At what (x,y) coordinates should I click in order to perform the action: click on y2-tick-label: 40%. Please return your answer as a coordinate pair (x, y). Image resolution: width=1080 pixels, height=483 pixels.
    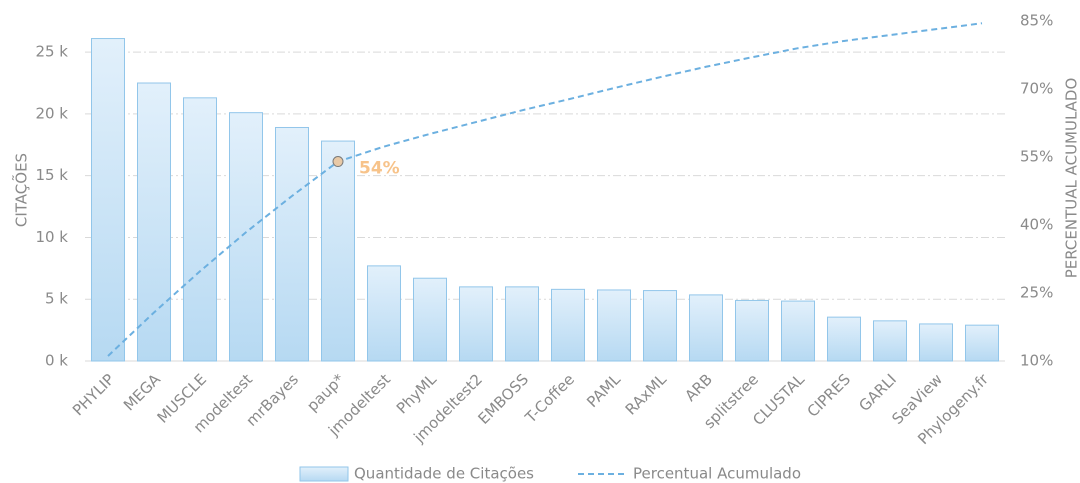
    Looking at the image, I should click on (1036, 225).